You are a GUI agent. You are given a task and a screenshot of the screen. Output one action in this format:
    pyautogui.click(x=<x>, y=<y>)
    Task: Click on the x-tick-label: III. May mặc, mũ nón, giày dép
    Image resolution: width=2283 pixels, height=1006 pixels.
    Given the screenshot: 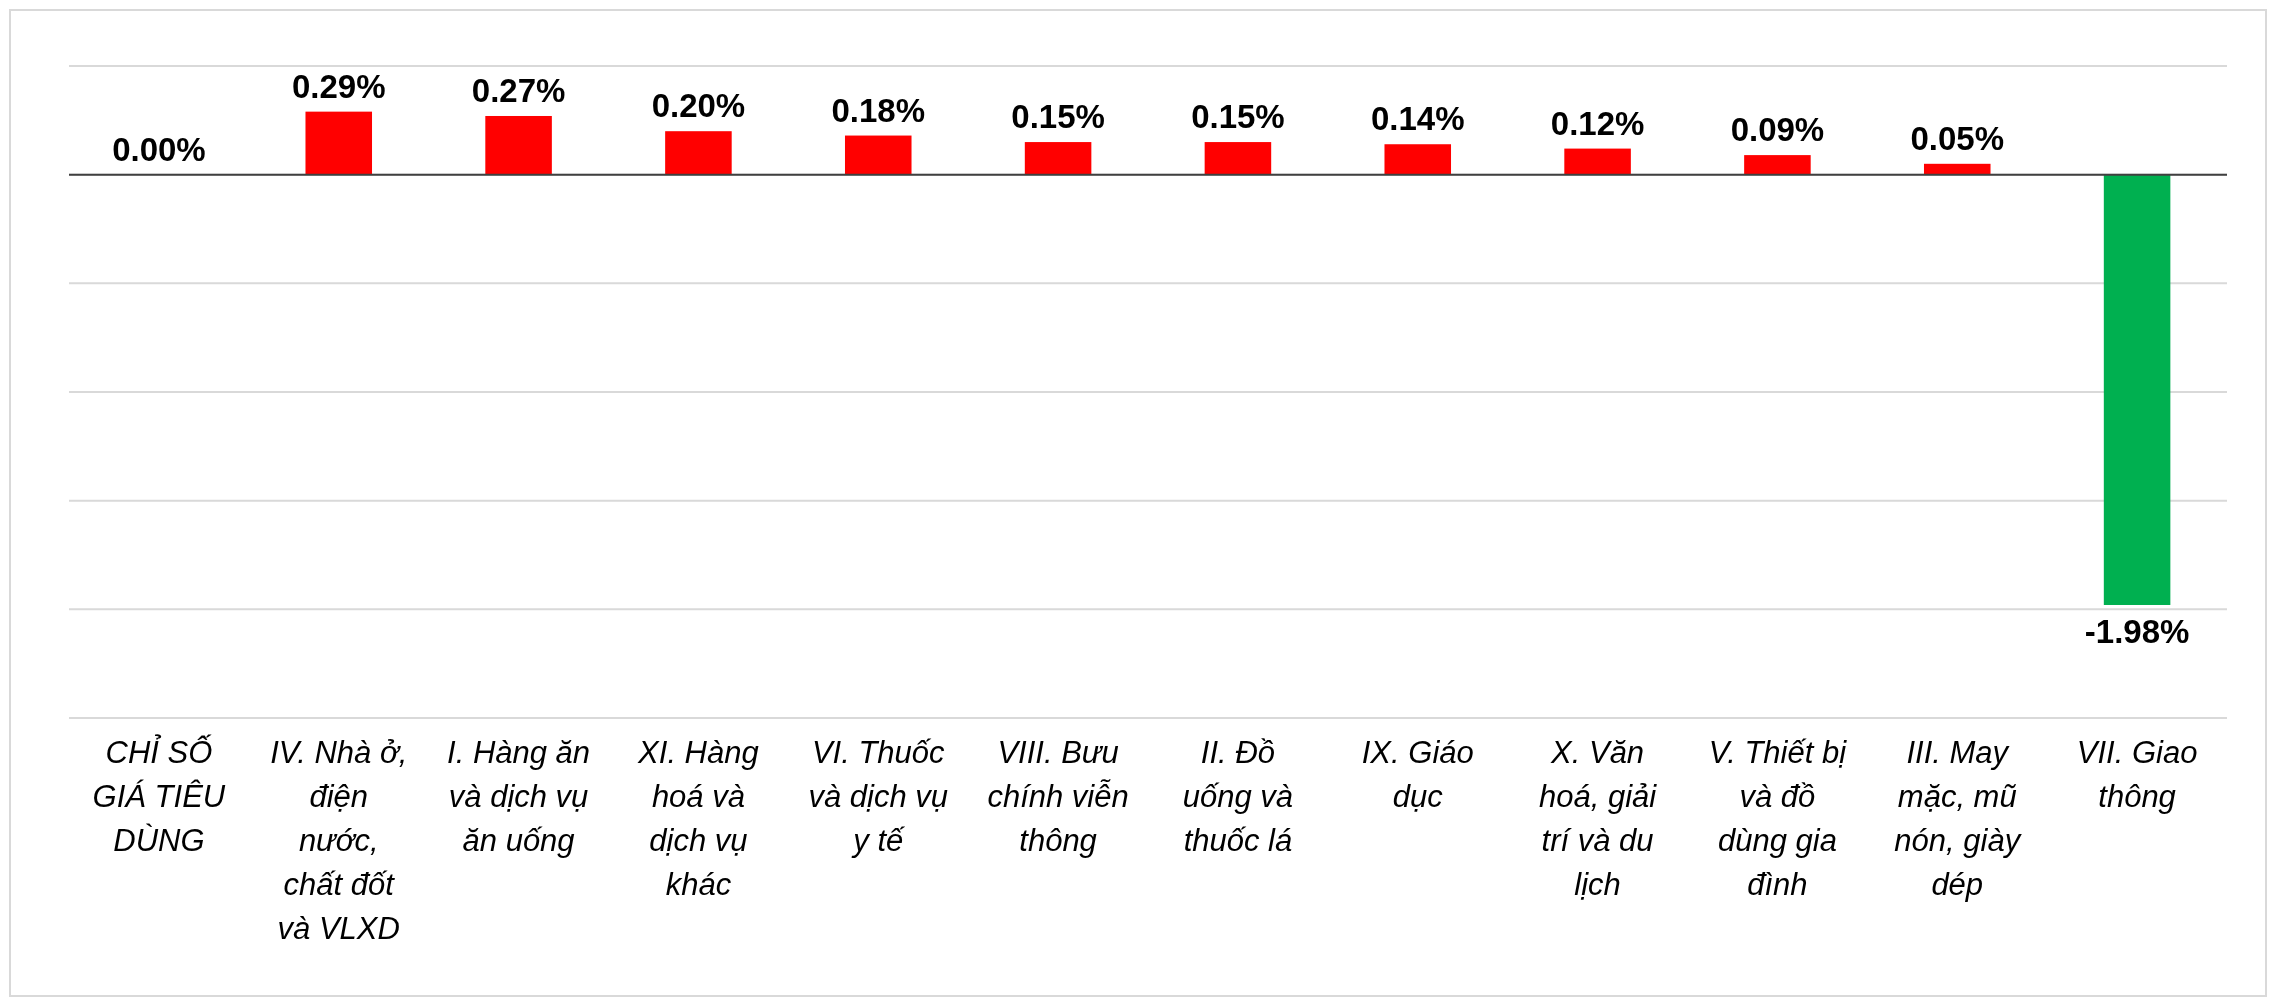 What is the action you would take?
    pyautogui.click(x=1958, y=818)
    